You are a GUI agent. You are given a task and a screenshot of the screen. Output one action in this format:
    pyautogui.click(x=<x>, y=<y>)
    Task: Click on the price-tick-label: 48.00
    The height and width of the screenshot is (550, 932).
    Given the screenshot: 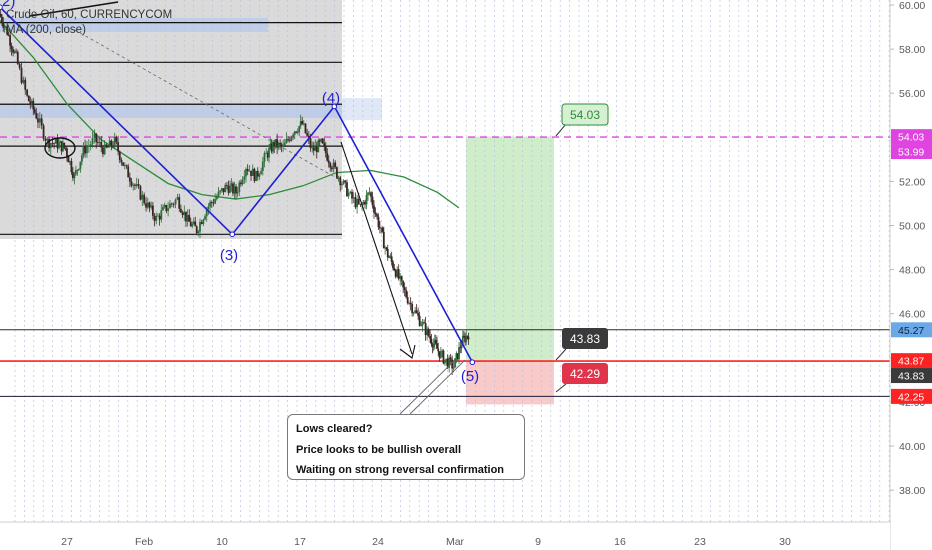 What is the action you would take?
    pyautogui.click(x=912, y=271)
    